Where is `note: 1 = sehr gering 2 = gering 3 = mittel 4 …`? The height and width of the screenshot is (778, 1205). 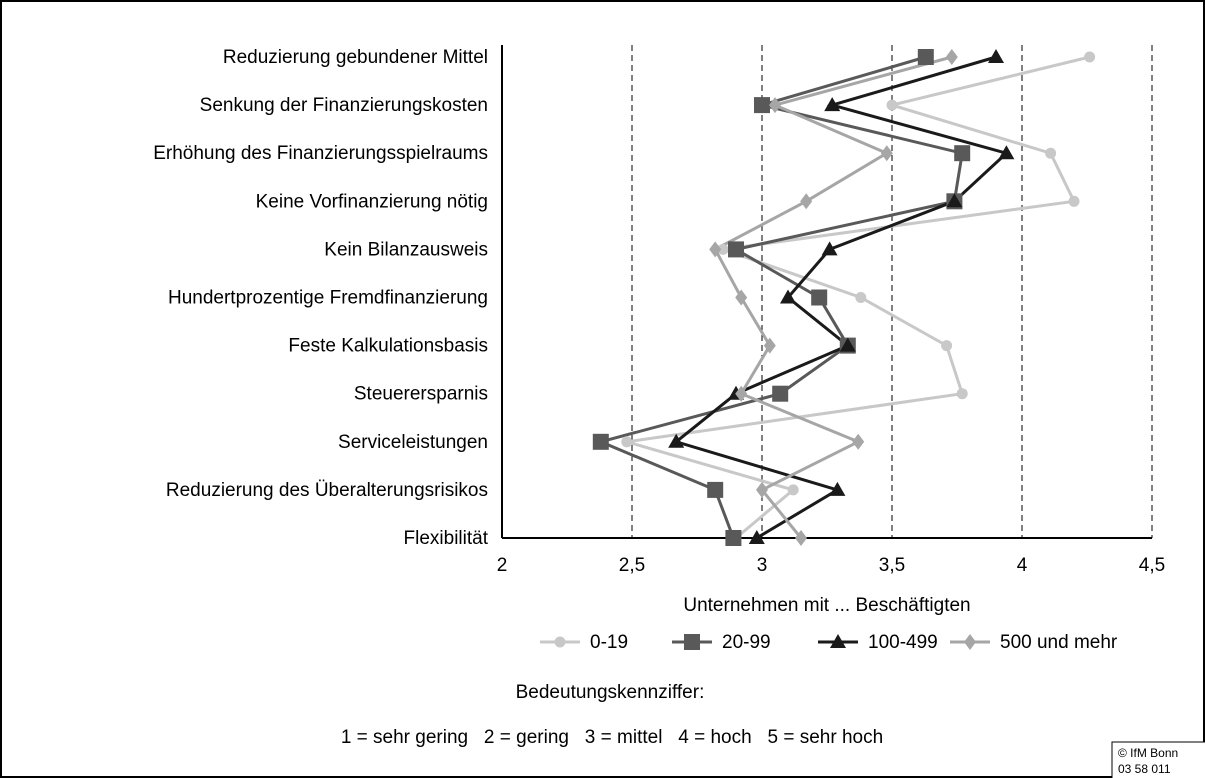
note: 1 = sehr gering 2 = gering 3 = mittel 4 … is located at coordinates (612, 737).